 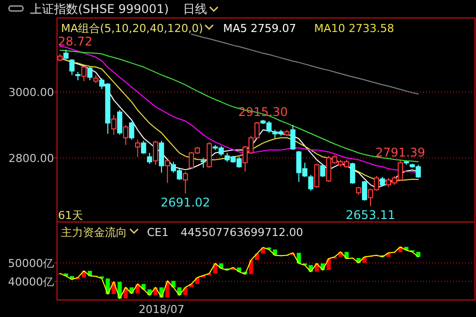 What do you see at coordinates (158, 232) in the screenshot?
I see `annotation: CE1` at bounding box center [158, 232].